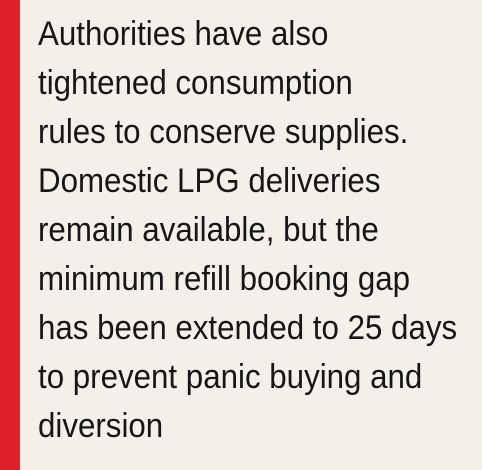  What do you see at coordinates (10, 235) in the screenshot?
I see `accent-bar` at bounding box center [10, 235].